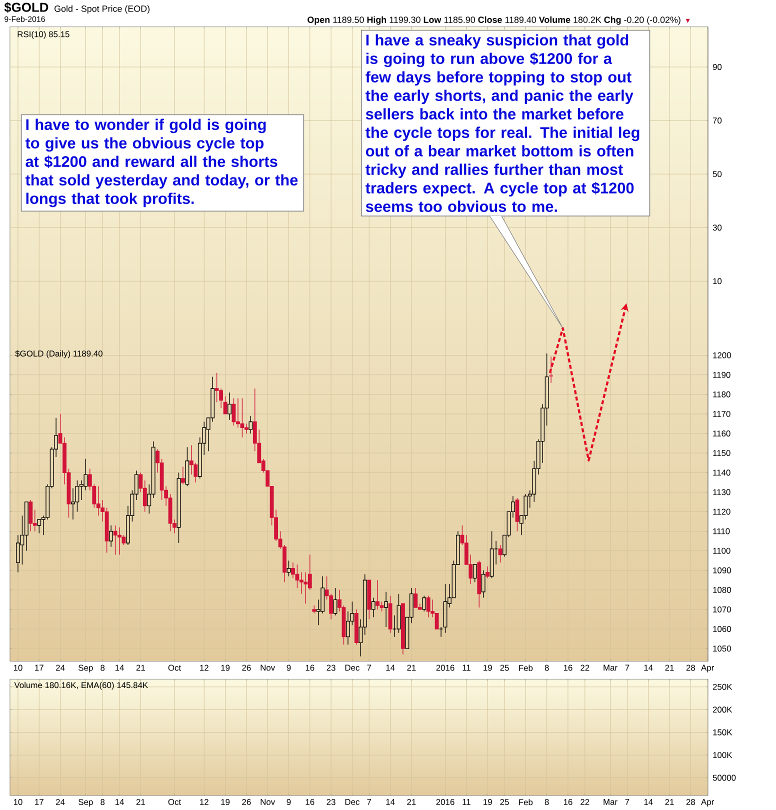 The image size is (776, 810). What do you see at coordinates (722, 473) in the screenshot?
I see `y-tick-label: 1140` at bounding box center [722, 473].